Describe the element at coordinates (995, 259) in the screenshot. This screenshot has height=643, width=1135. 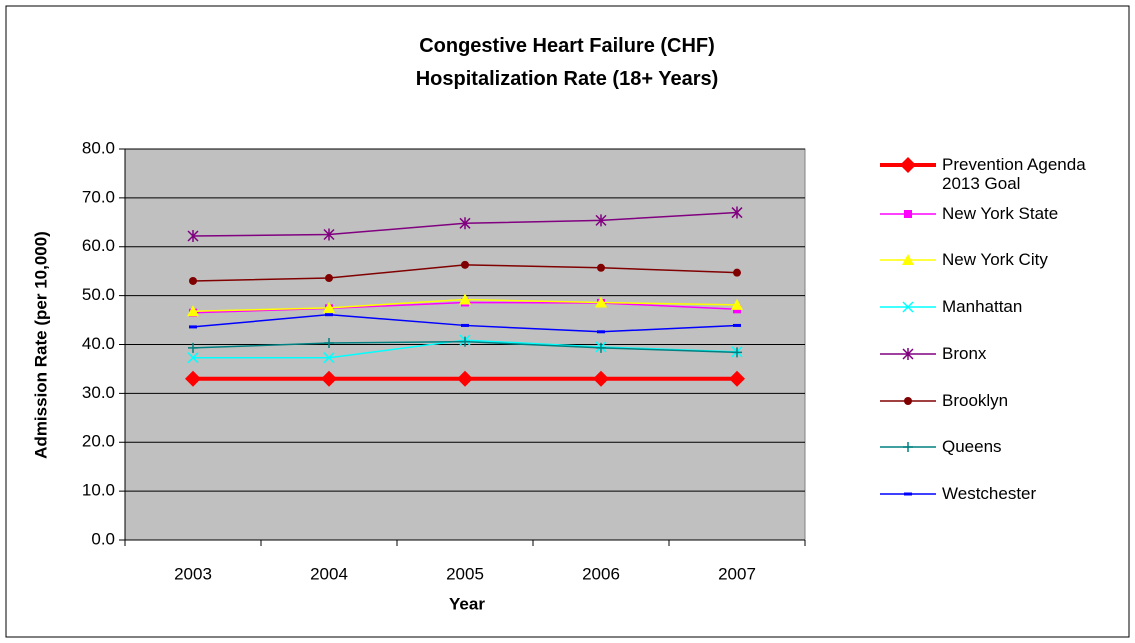
I see `legend-label: New York City` at that location.